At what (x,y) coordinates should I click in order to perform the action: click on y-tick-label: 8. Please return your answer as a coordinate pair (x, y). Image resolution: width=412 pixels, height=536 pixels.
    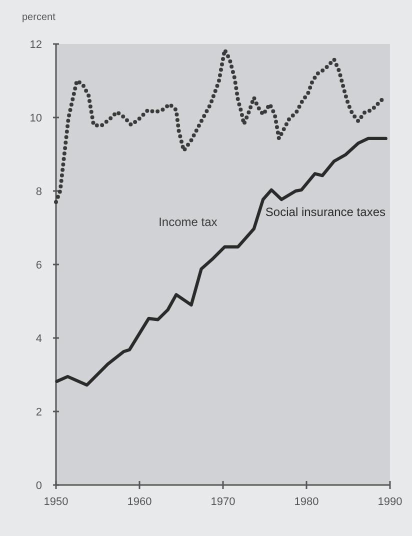
    Looking at the image, I should click on (39, 192).